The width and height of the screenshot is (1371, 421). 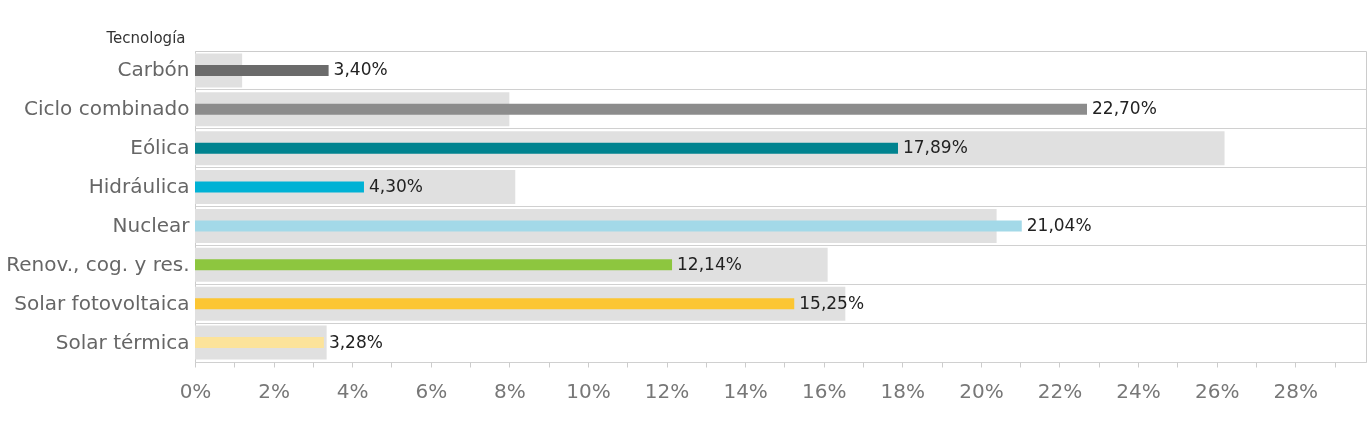 What do you see at coordinates (1059, 224) in the screenshot?
I see `data-label: 21,04%` at bounding box center [1059, 224].